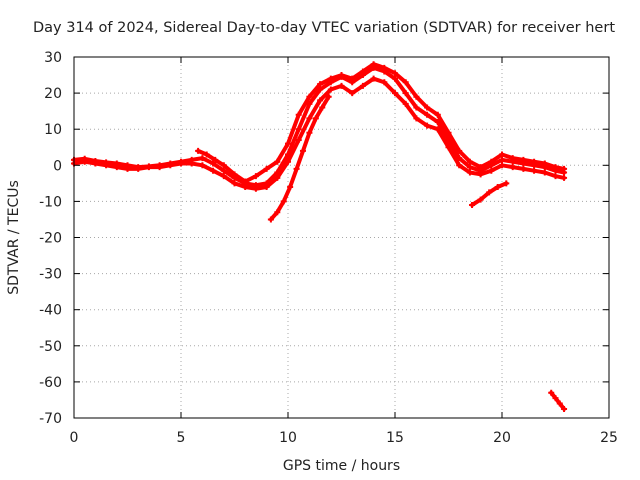 The image size is (640, 480). Describe the element at coordinates (50, 383) in the screenshot. I see `y-tick-label: -60` at that location.